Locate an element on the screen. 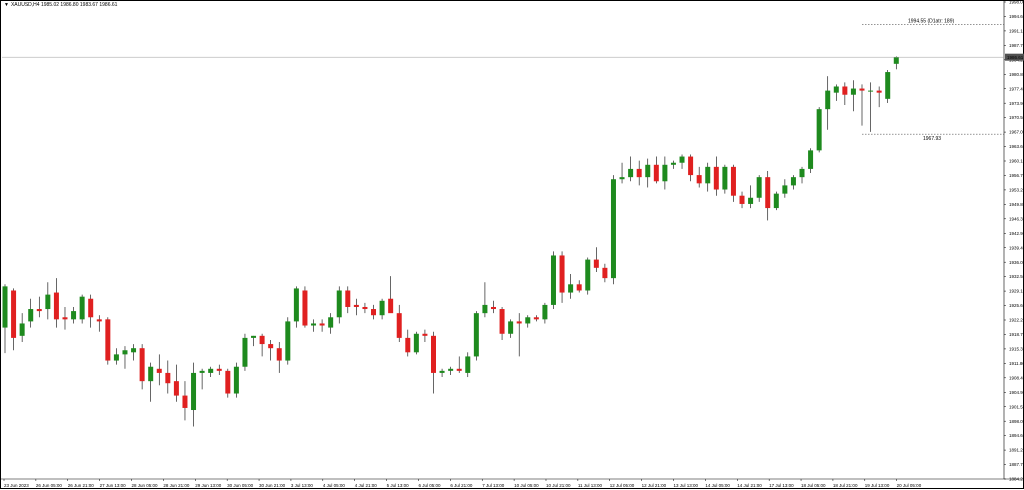 The width and height of the screenshot is (1024, 490). price-tick-label: 1904.90 is located at coordinates (1016, 392).